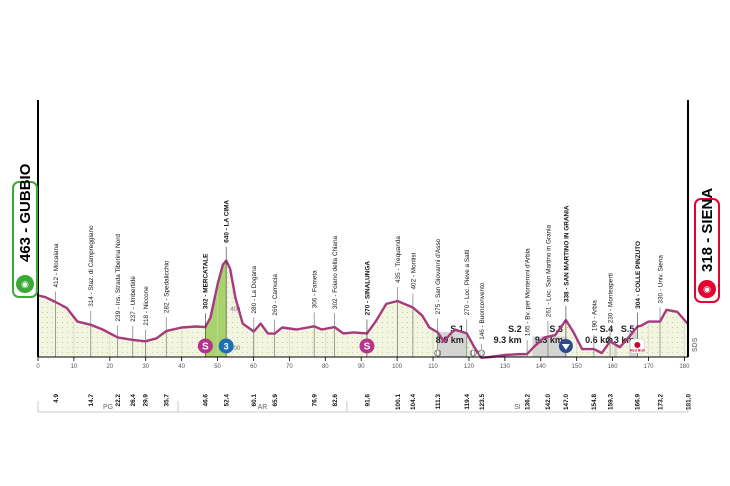  Describe the element at coordinates (227, 221) in the screenshot. I see `waypoint-label: 640 - LA CIMA` at that location.